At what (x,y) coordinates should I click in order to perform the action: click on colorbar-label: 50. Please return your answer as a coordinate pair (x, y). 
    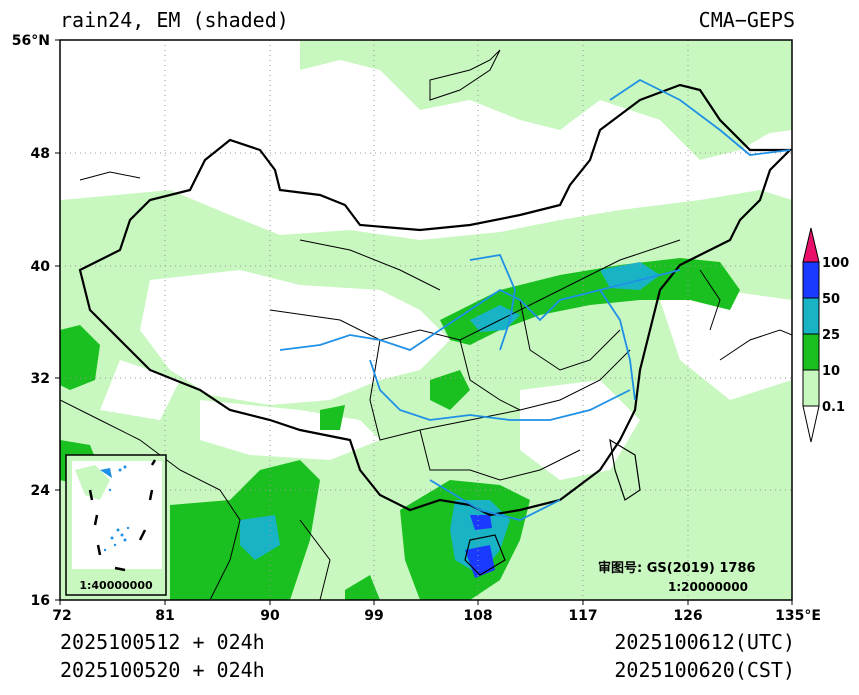
    Looking at the image, I should click on (831, 299).